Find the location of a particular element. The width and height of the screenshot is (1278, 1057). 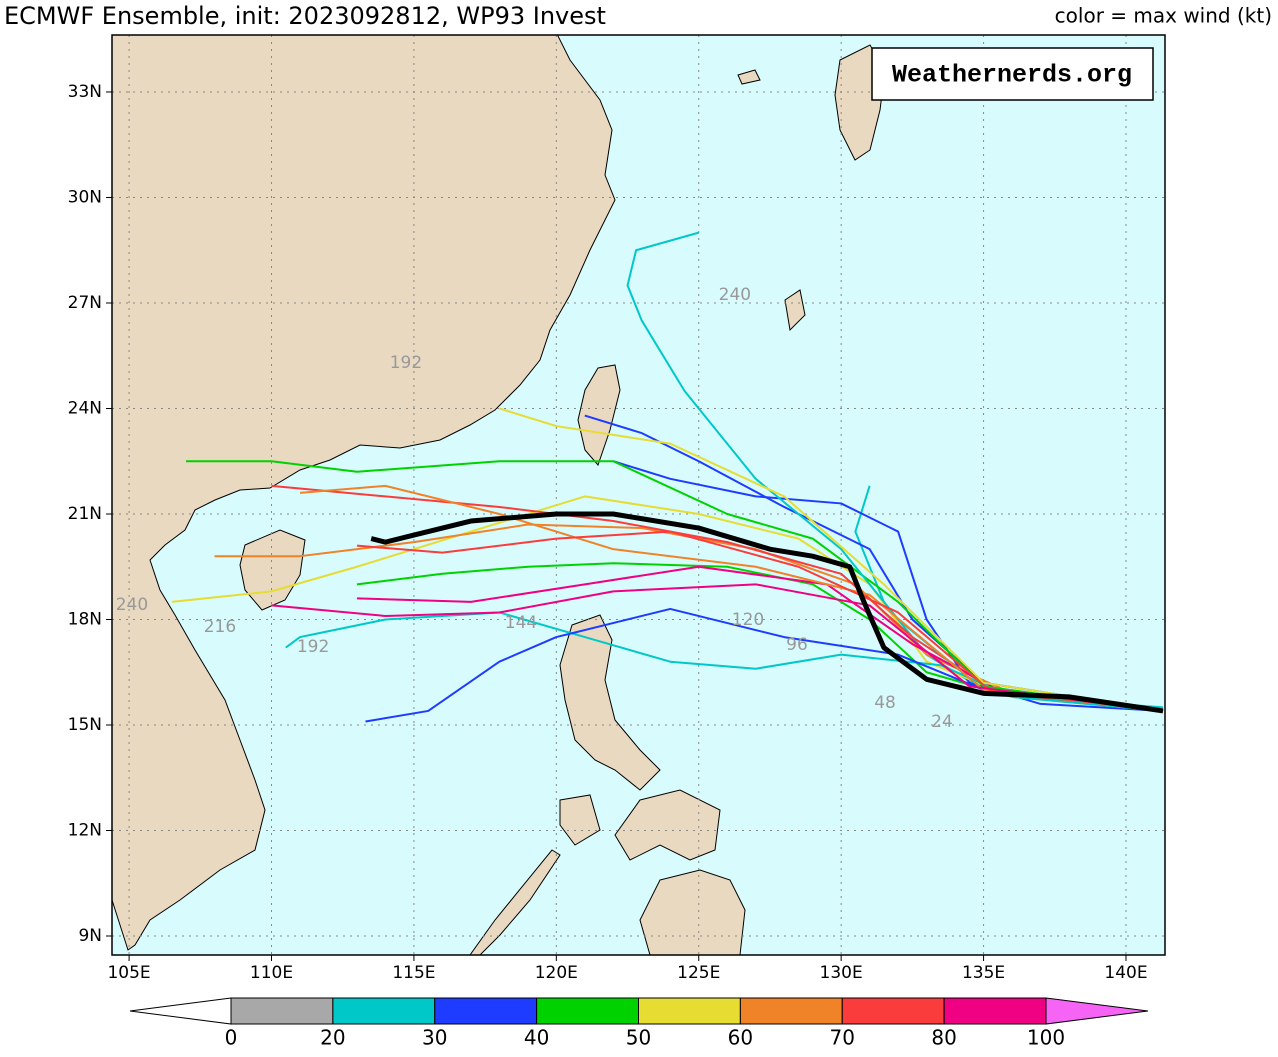

palawan is located at coordinates (515, 902).